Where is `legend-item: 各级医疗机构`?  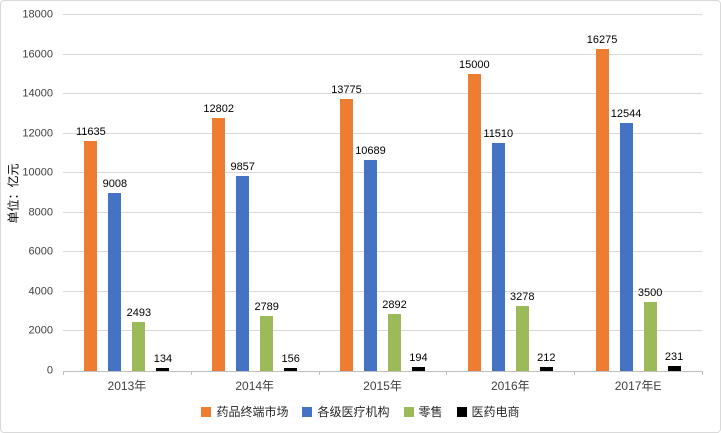 legend-item: 各级医疗机构 is located at coordinates (346, 411).